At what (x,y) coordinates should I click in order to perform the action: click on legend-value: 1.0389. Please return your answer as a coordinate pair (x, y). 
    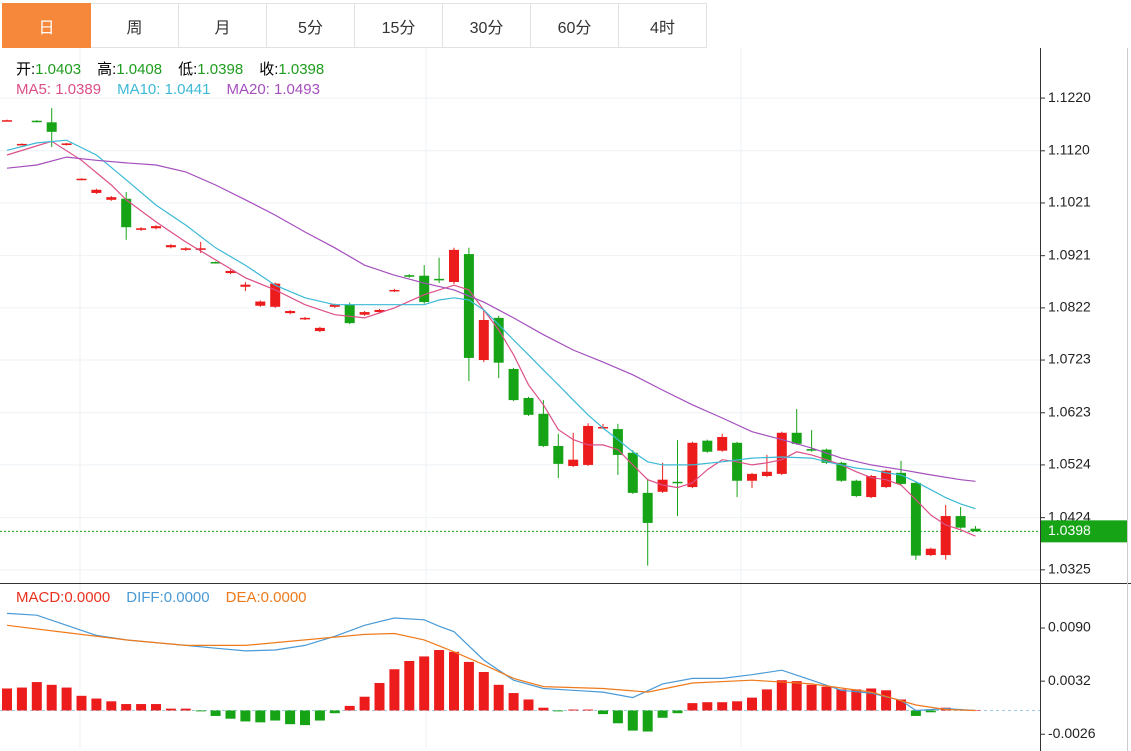
    Looking at the image, I should click on (78, 89).